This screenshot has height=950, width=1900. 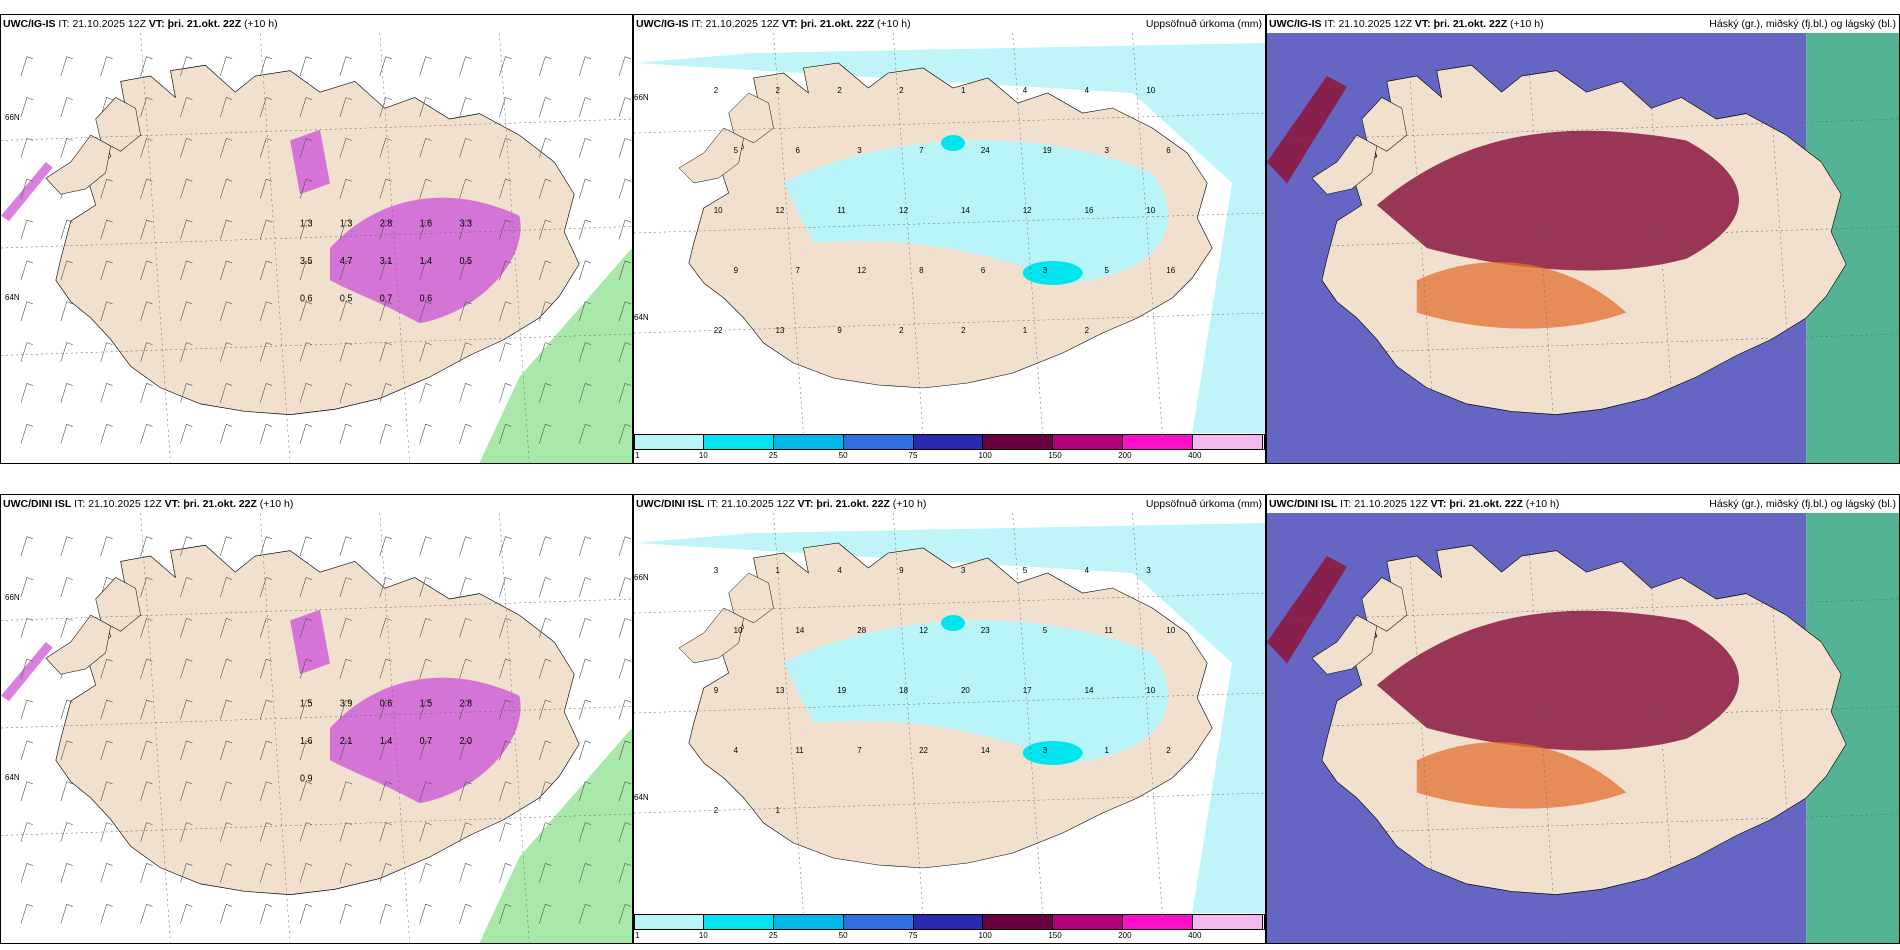 I want to click on precip-value-label: 19, so click(x=1047, y=150).